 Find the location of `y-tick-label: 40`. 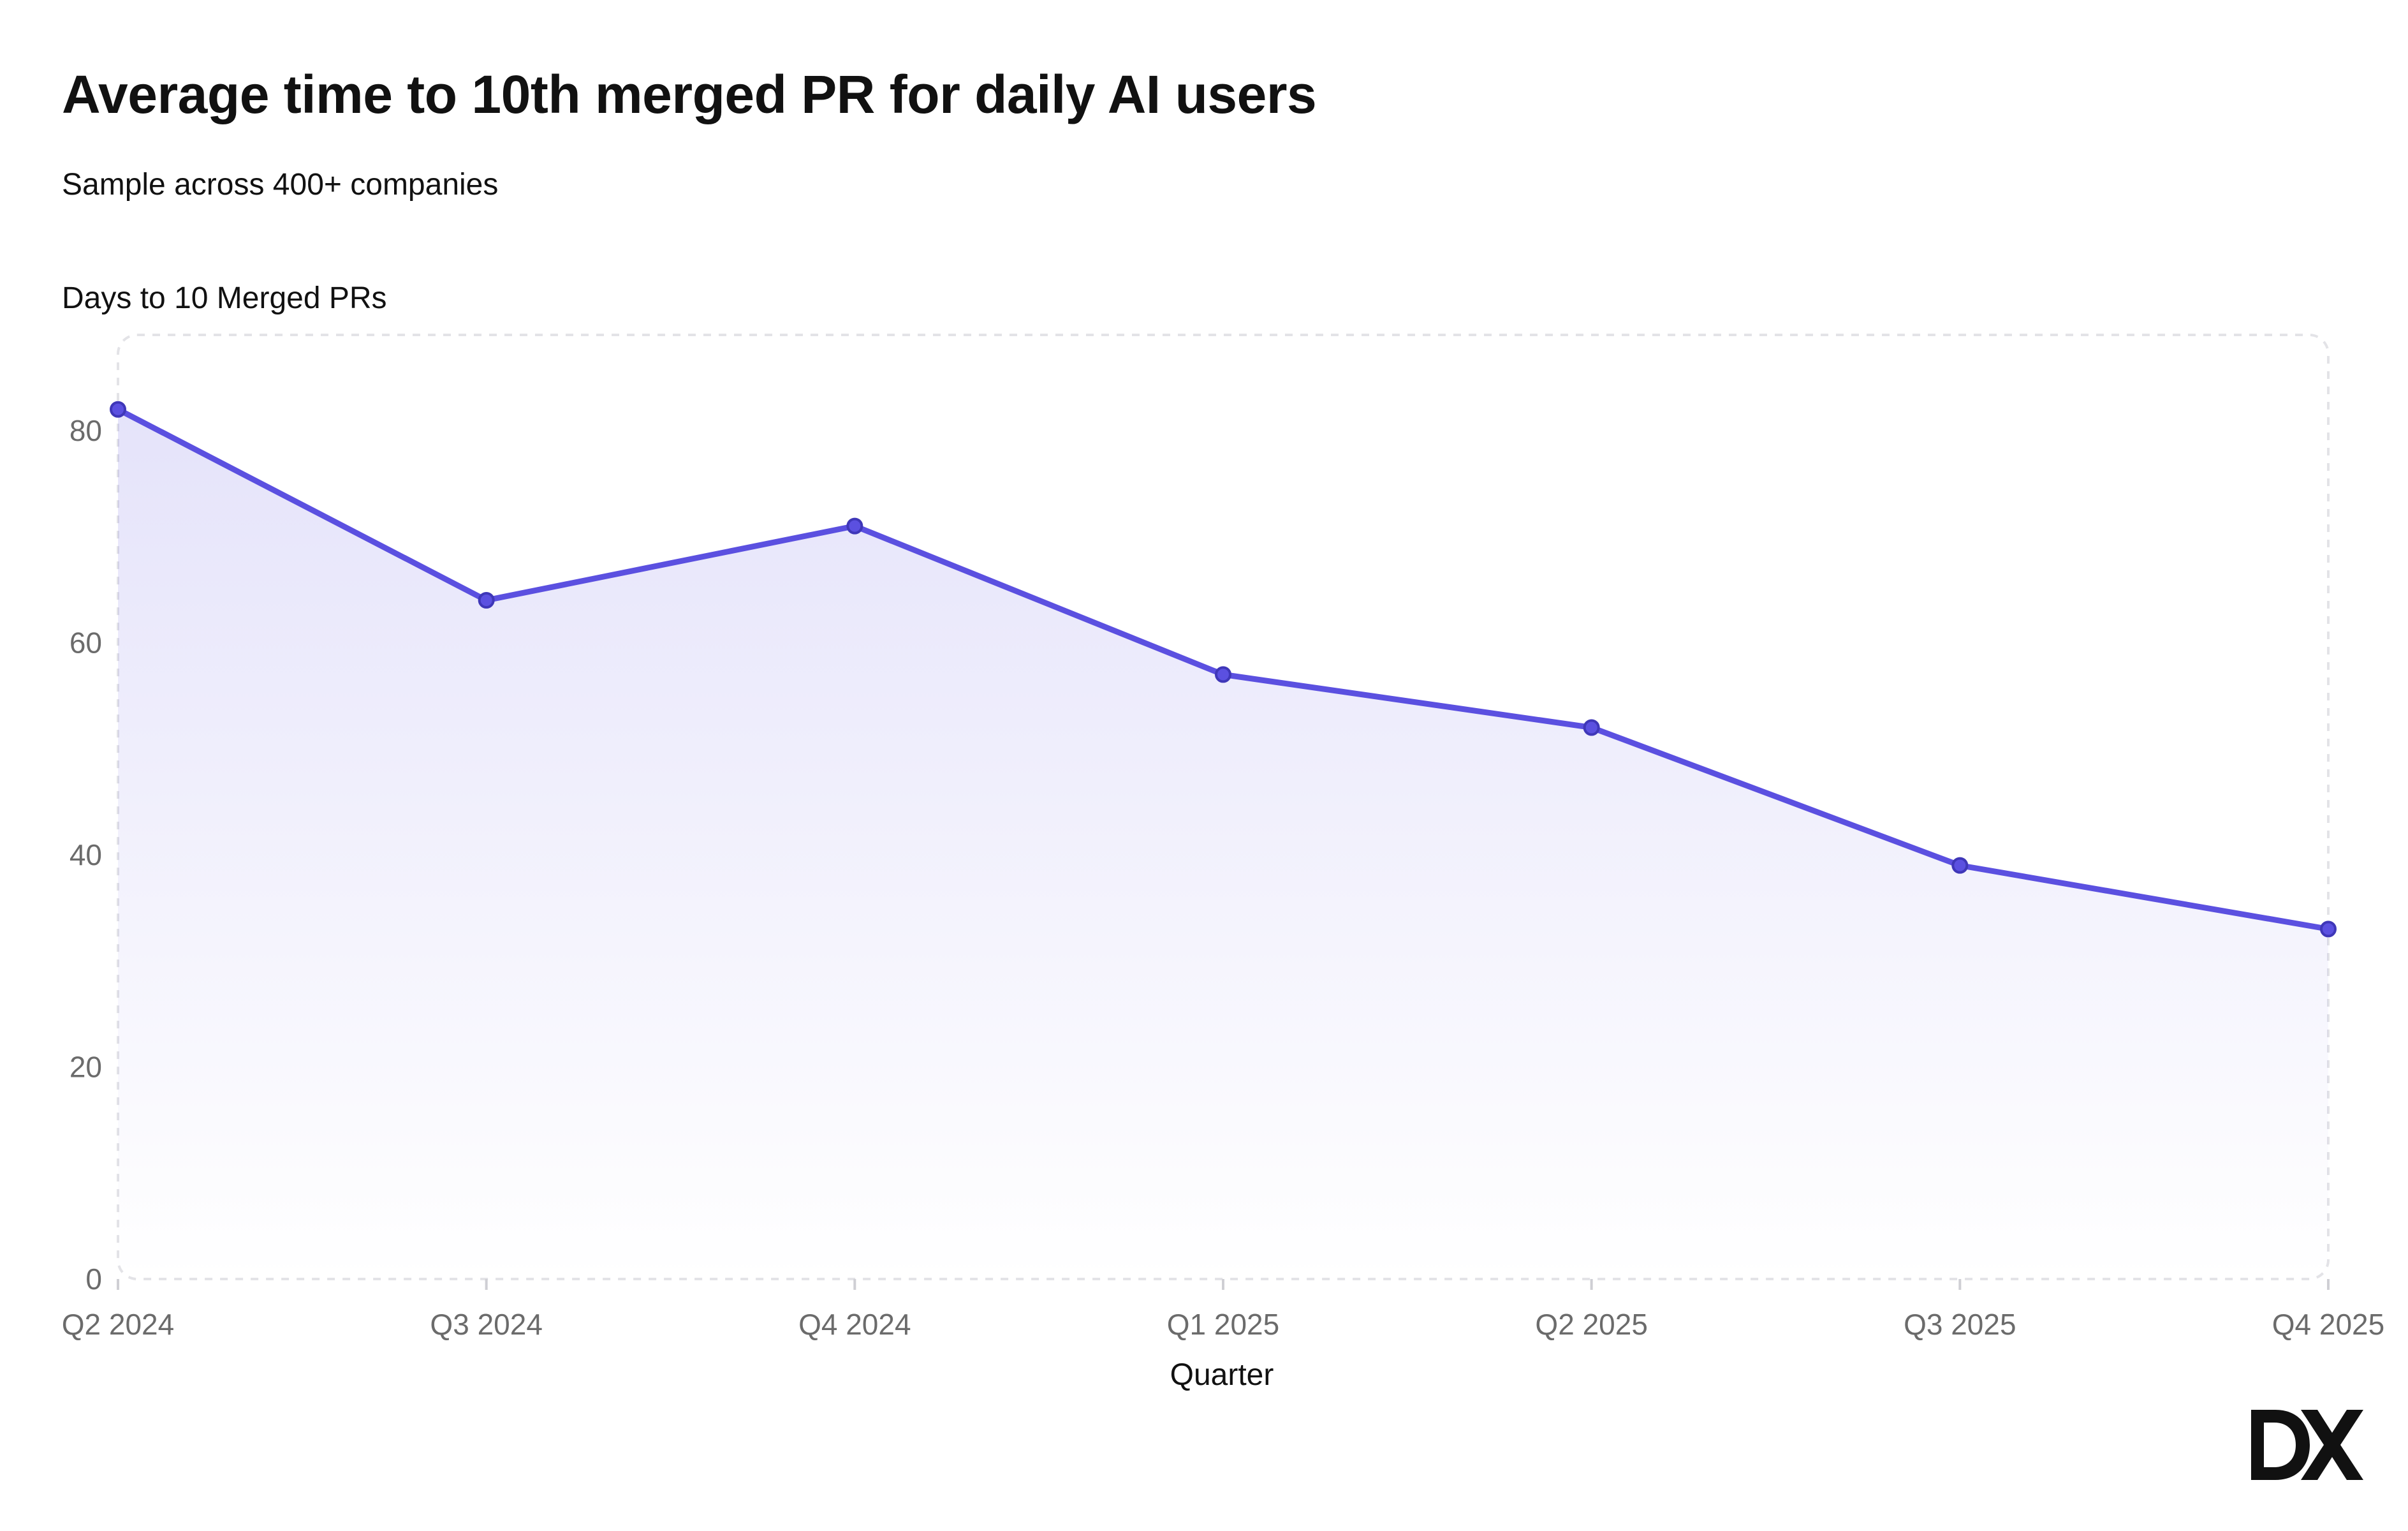

y-tick-label: 40 is located at coordinates (86, 855).